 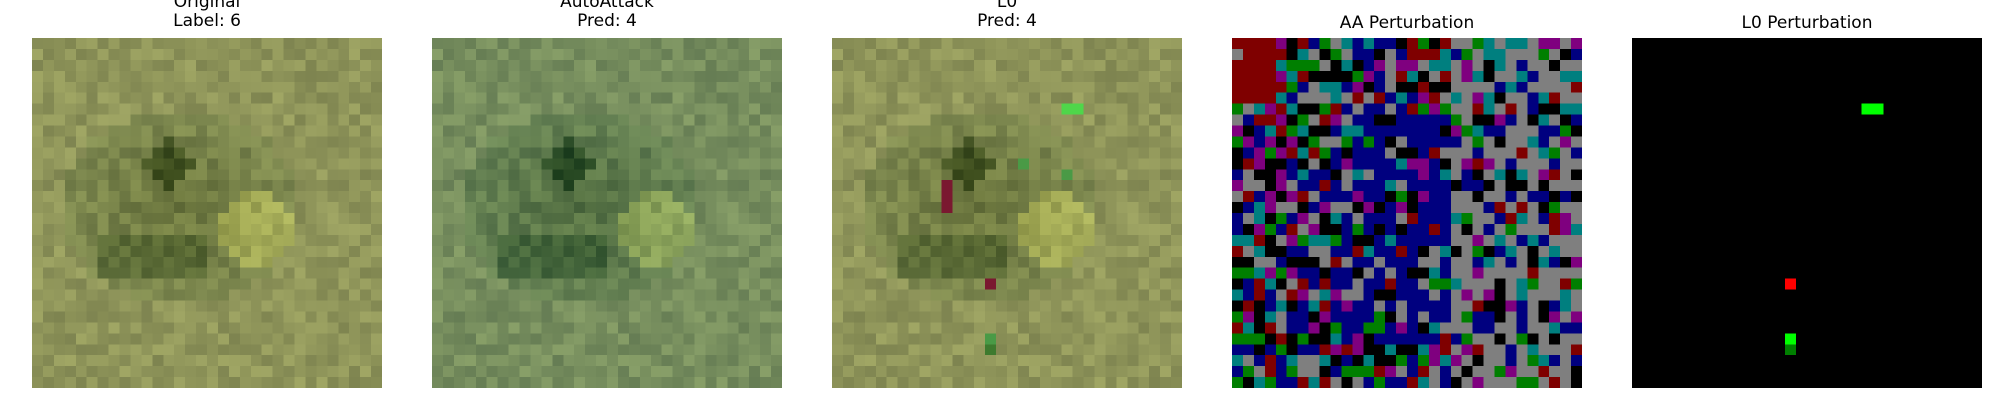 What do you see at coordinates (607, 21) in the screenshot?
I see `panel-title-line2: Pred: 4` at bounding box center [607, 21].